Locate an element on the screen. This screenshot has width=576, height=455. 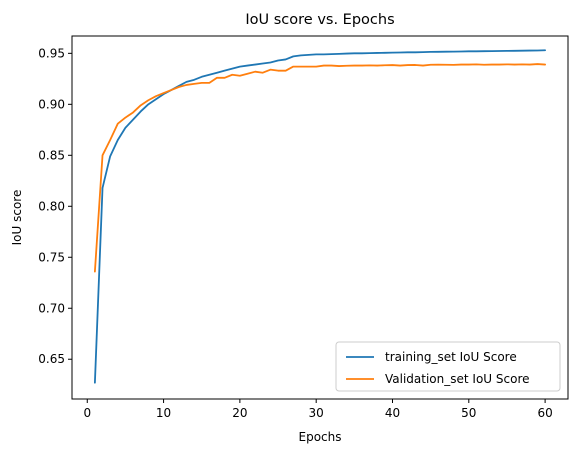
y-tick-label: 0.90 is located at coordinates (51, 104).